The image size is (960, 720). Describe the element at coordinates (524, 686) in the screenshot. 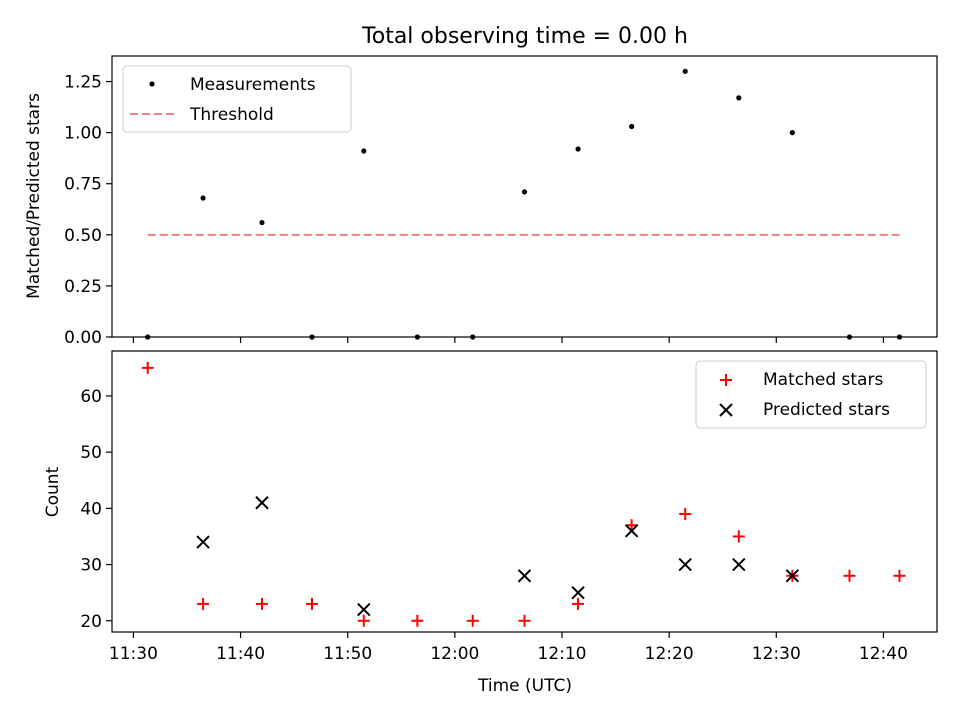

I see `x-axis-label: Time (UTC)` at that location.